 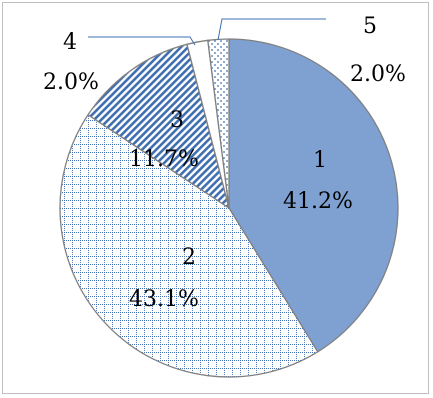 I want to click on slice-label-4-category: 4, so click(x=70, y=42).